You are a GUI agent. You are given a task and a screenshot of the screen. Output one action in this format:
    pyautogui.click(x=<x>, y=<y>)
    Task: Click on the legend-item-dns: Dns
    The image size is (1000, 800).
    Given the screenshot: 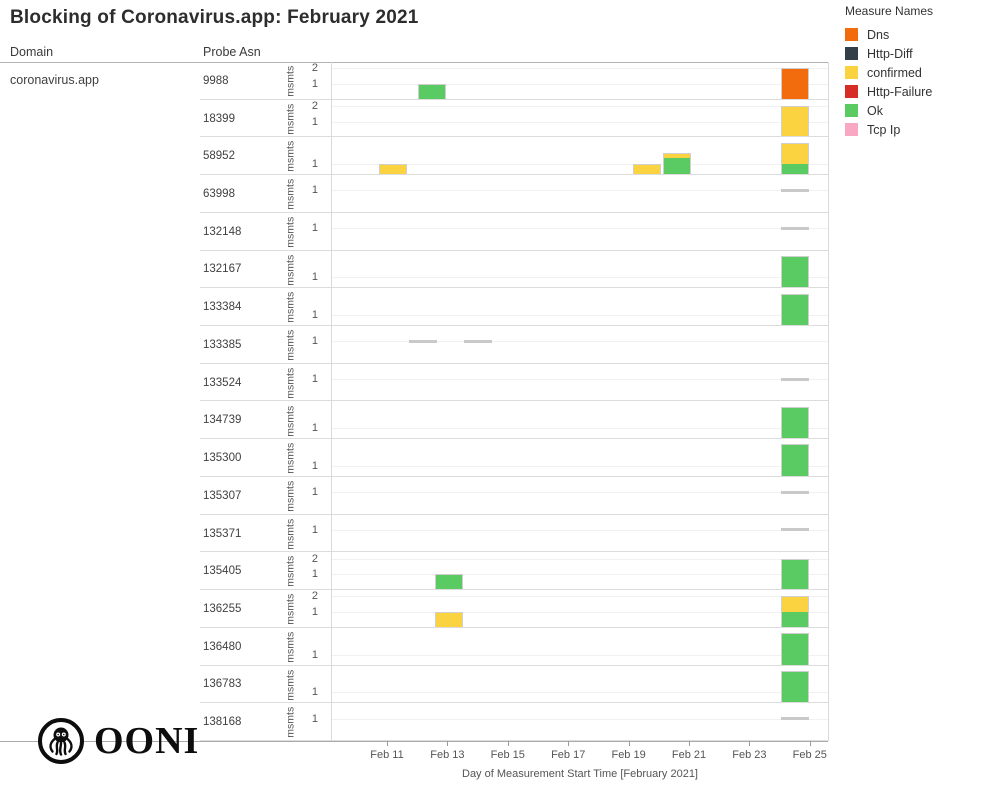 What is the action you would take?
    pyautogui.click(x=920, y=34)
    